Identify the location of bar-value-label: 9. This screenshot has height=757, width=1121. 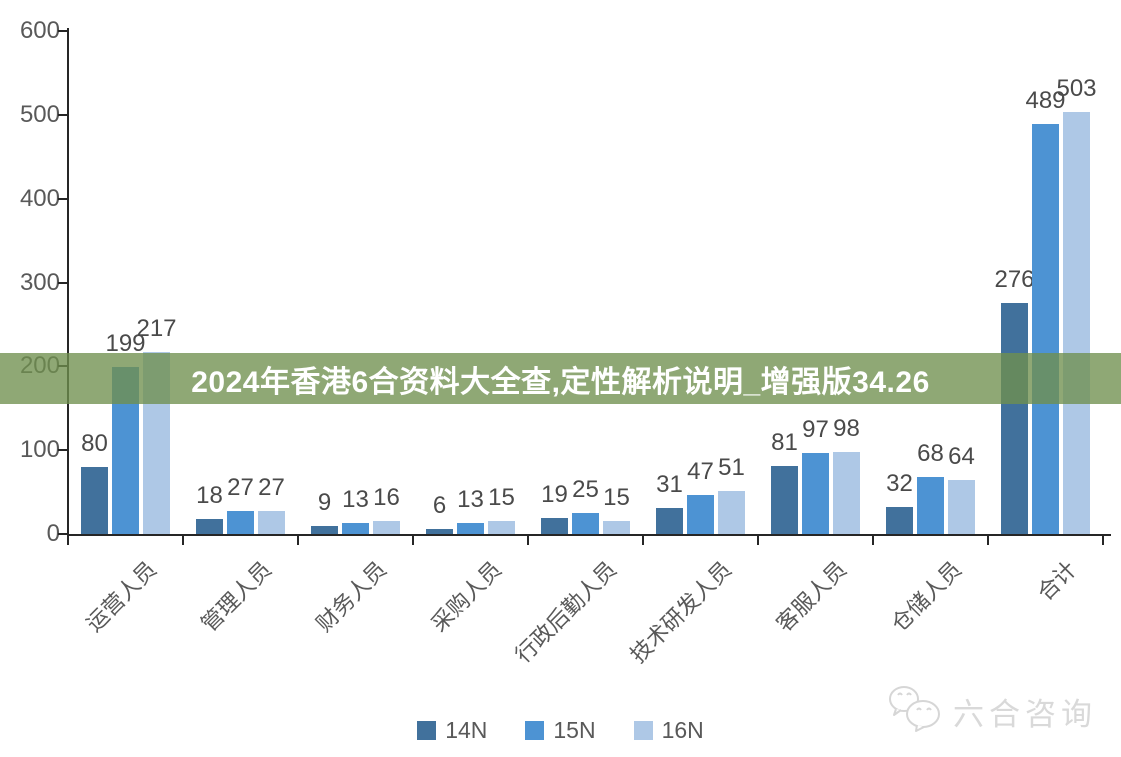
(324, 503).